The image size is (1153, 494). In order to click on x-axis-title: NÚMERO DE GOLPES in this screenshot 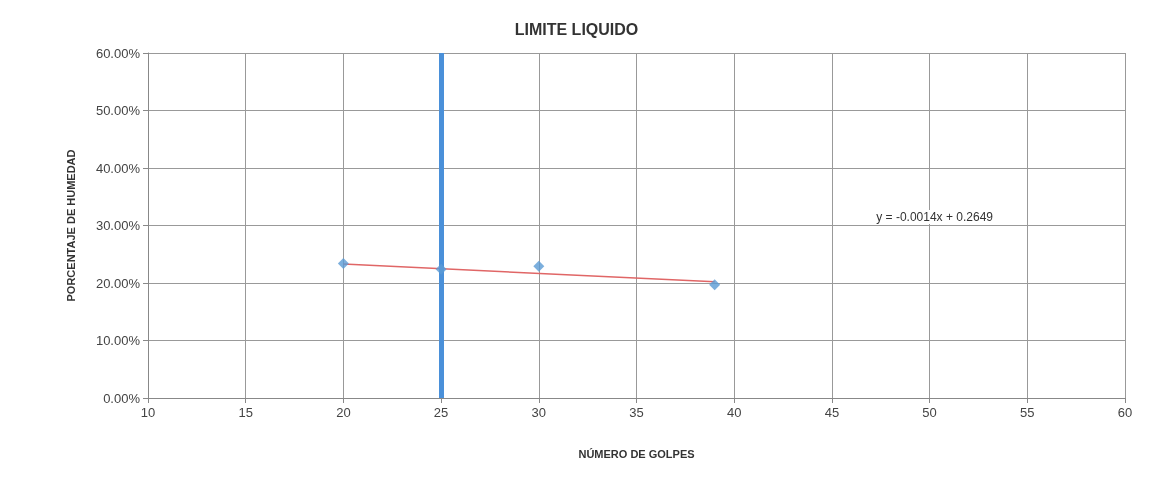, I will do `click(636, 453)`.